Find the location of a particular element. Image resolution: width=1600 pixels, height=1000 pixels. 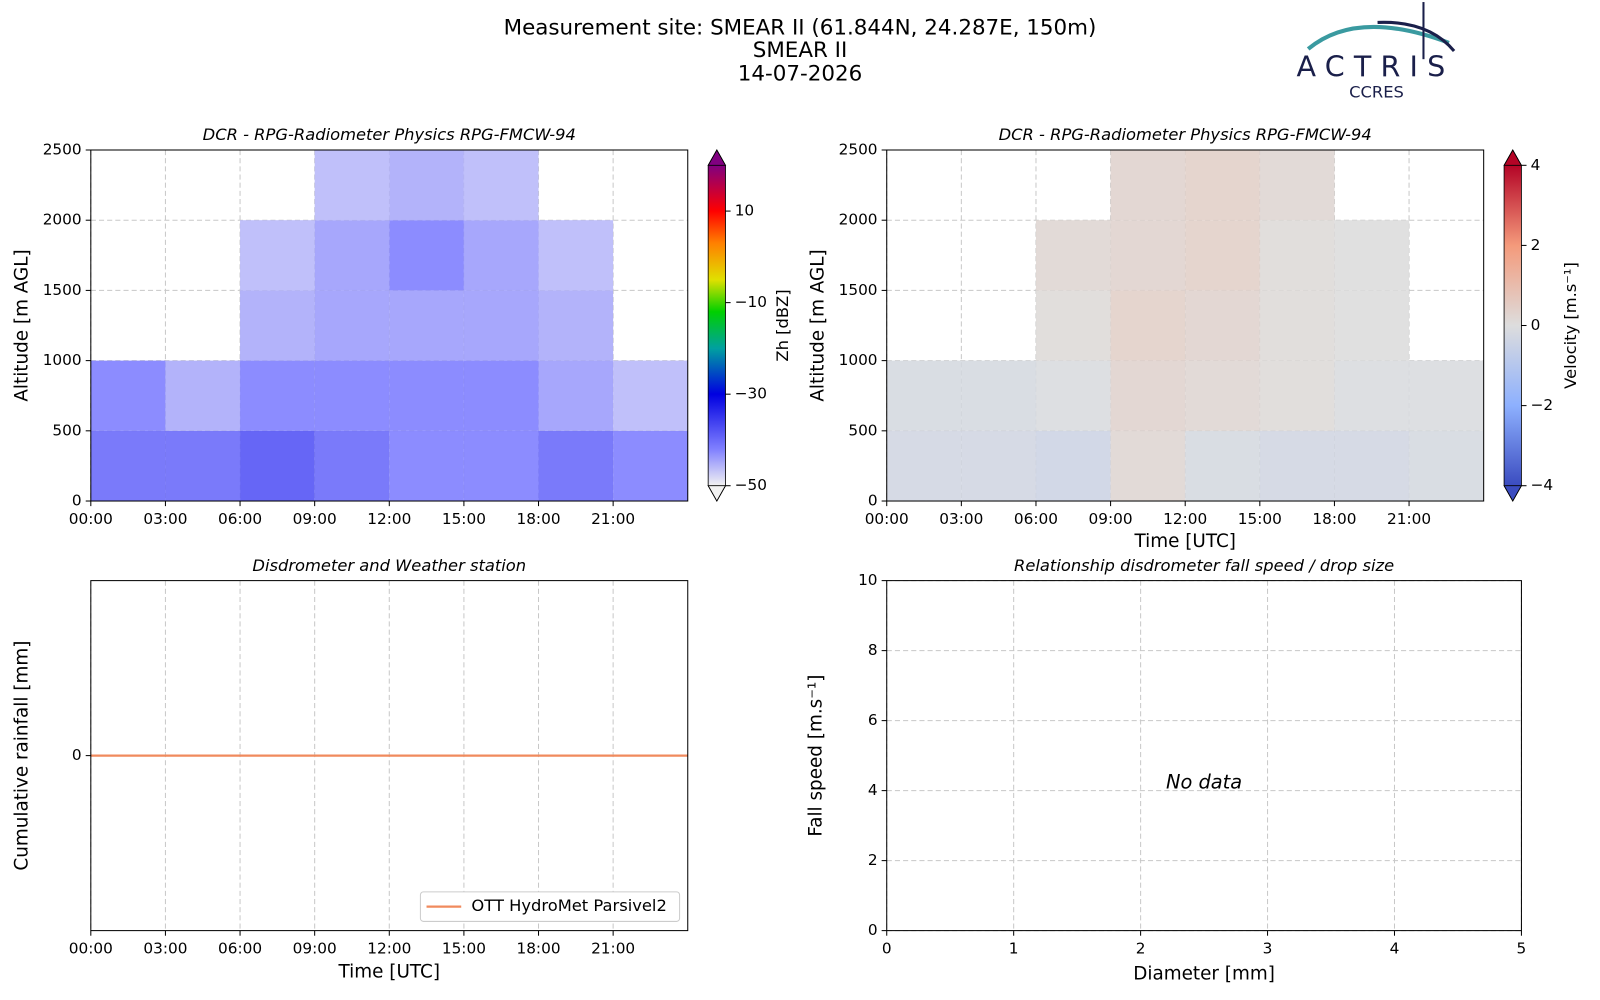

colorbar-tick-label: −4 is located at coordinates (1542, 485).